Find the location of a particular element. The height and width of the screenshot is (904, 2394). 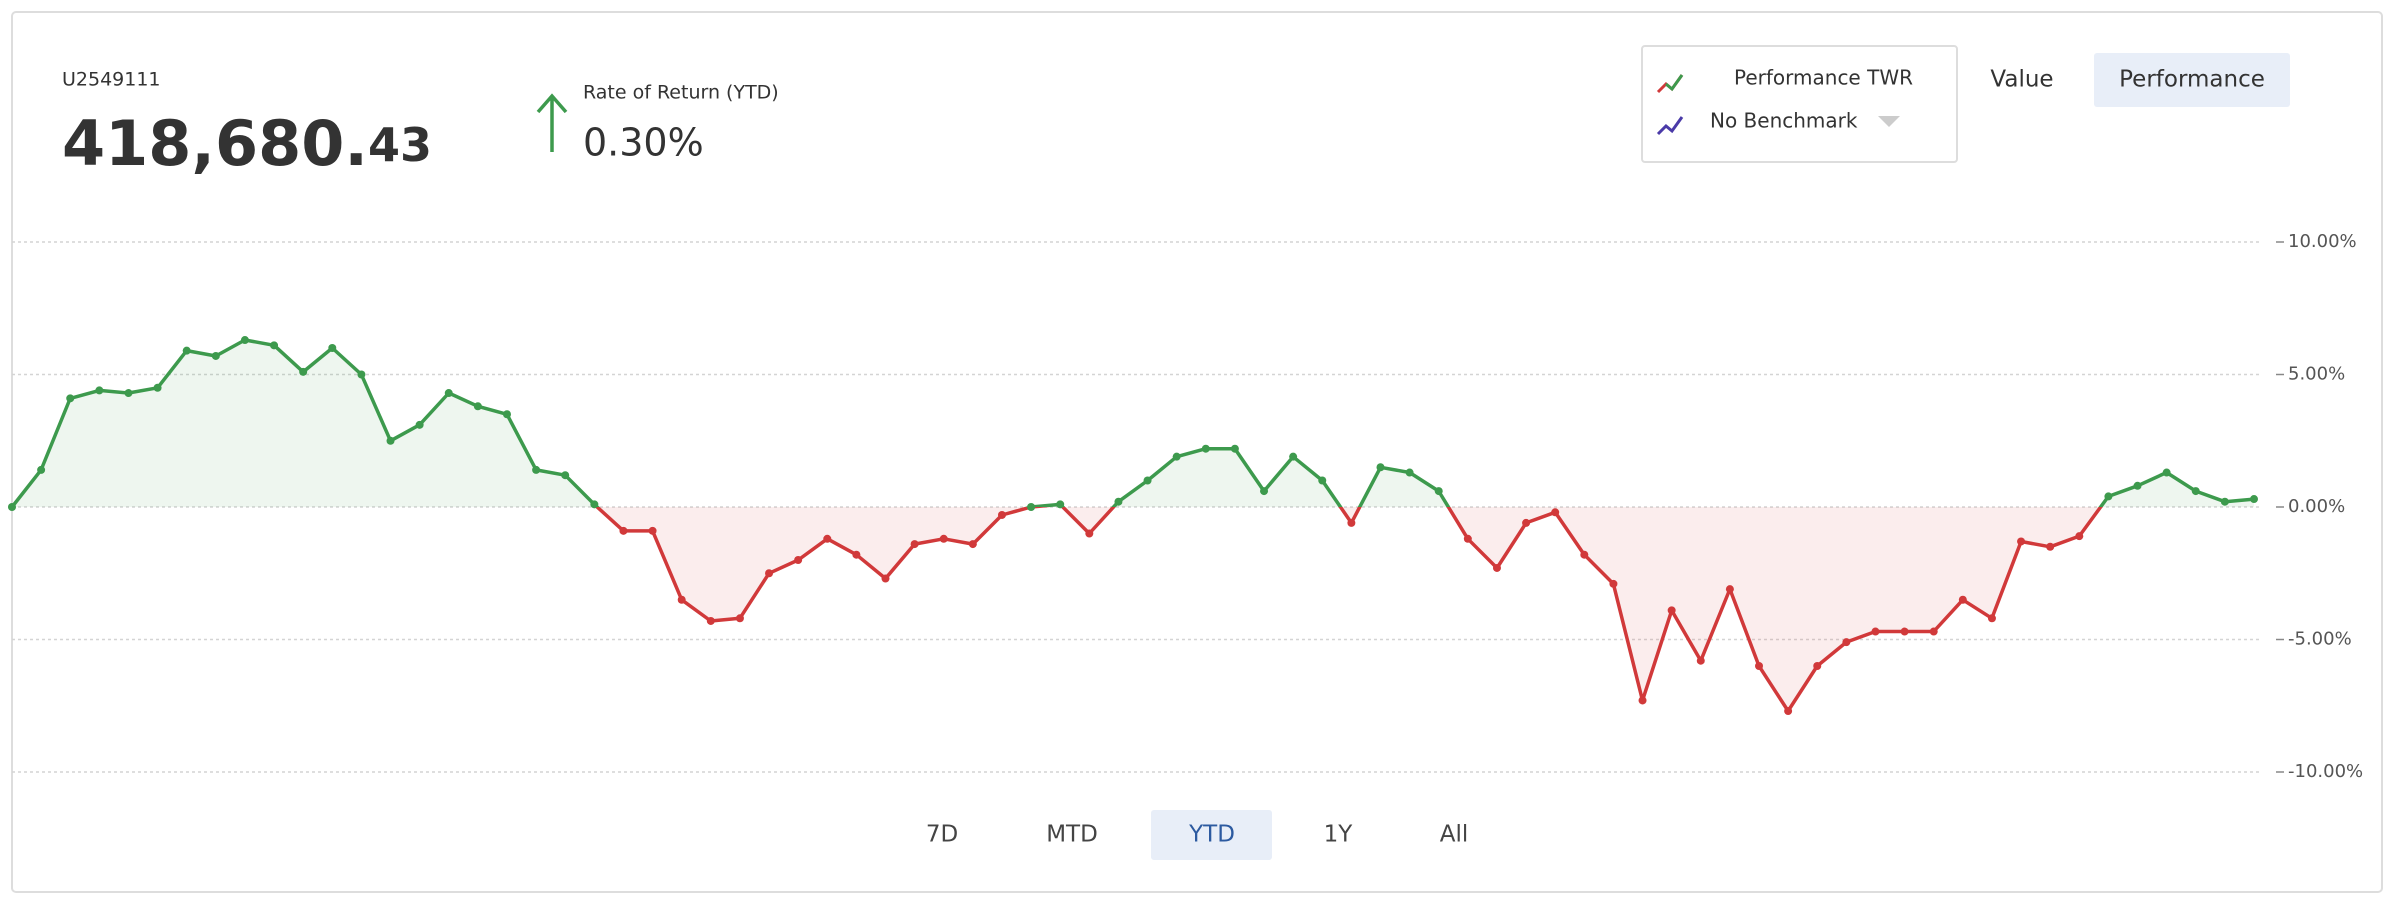

view-button: Performance is located at coordinates (2192, 80).